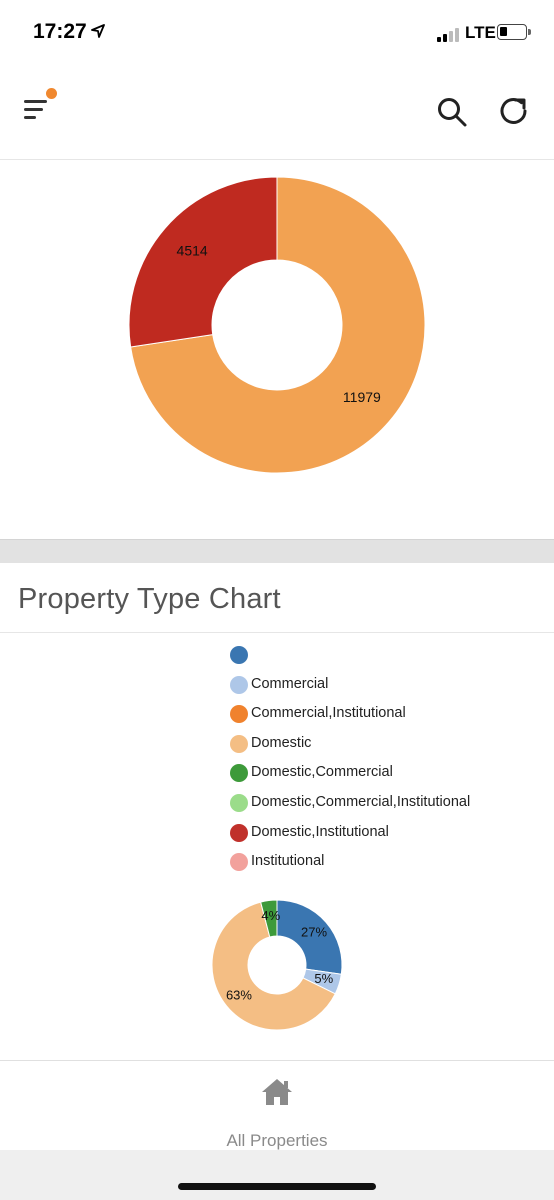  What do you see at coordinates (314, 931) in the screenshot?
I see `slice-value-label-1-0: 27%` at bounding box center [314, 931].